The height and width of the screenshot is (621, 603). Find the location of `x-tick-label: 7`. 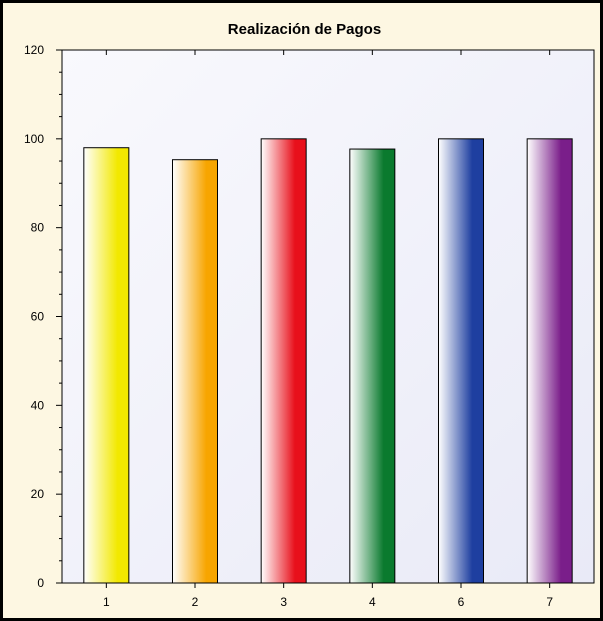

x-tick-label: 7 is located at coordinates (549, 602).